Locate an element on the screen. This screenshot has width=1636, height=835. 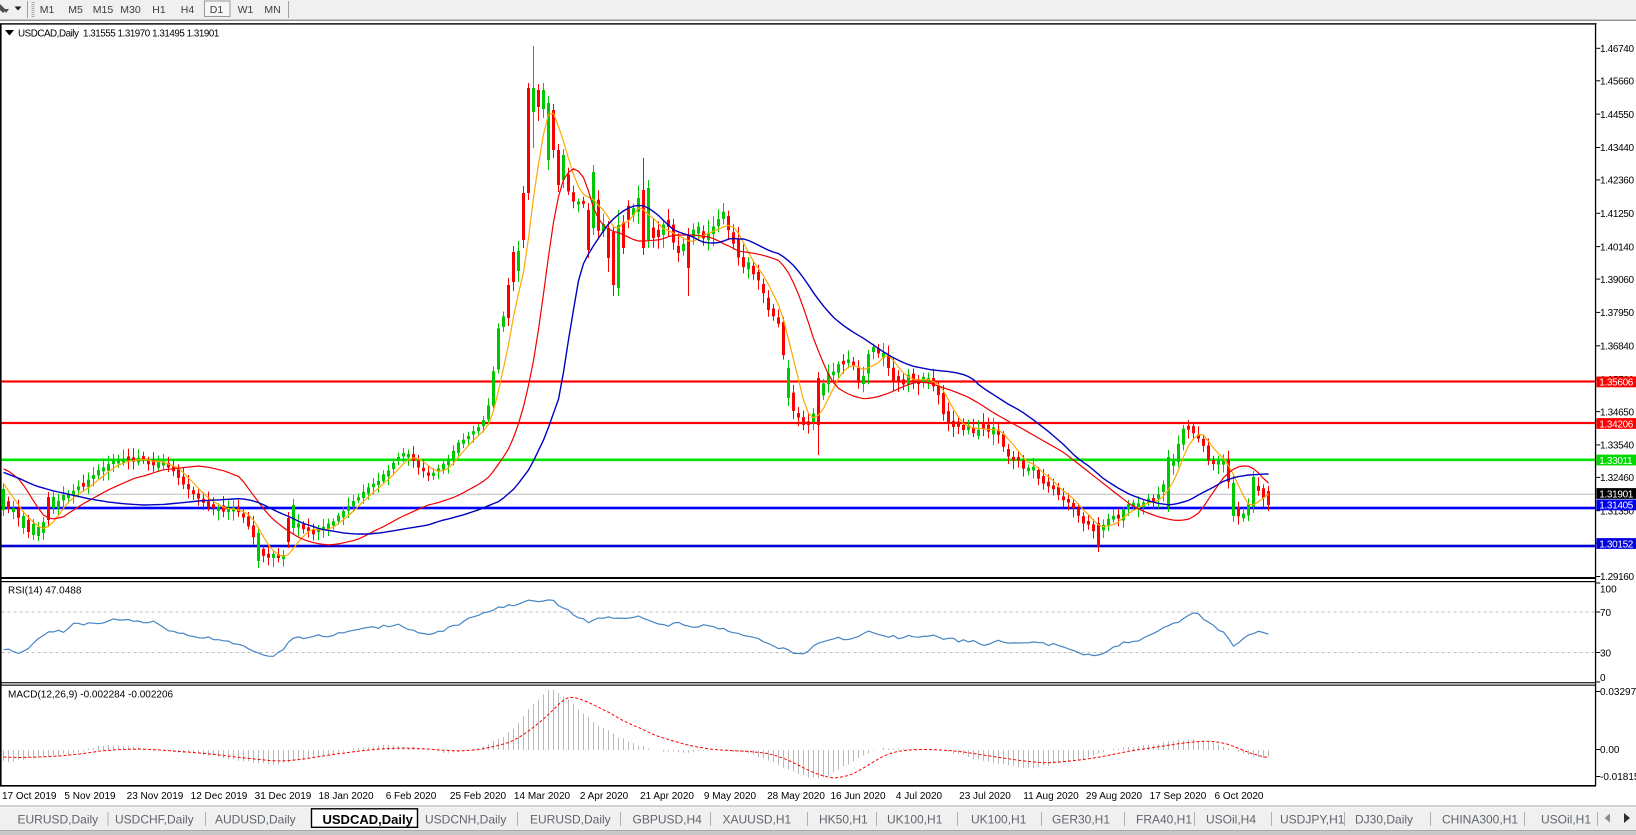
svg-text: 1.37950 is located at coordinates (1617, 313).